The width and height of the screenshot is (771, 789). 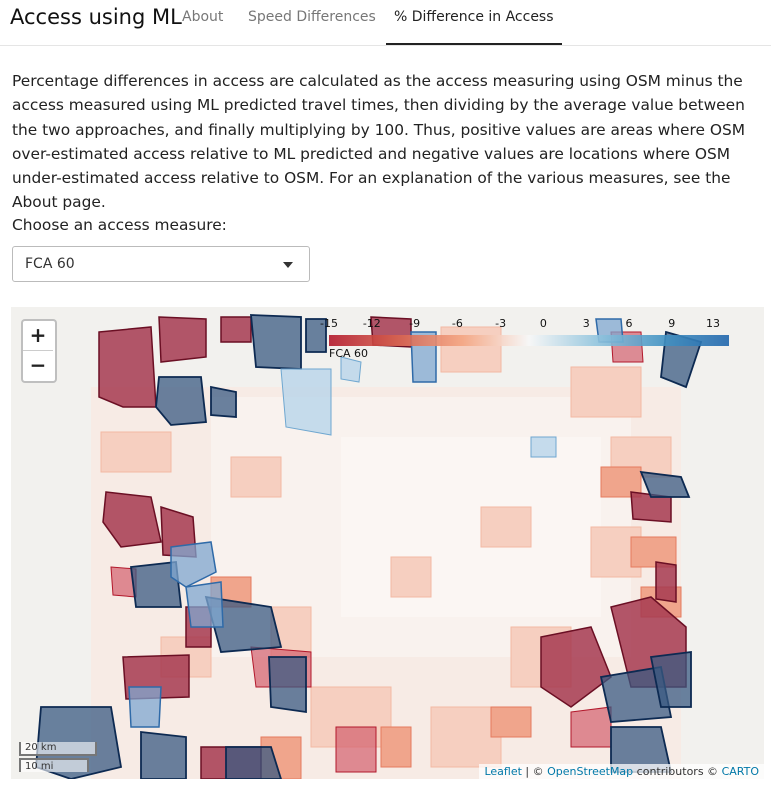 I want to click on attribution-sep: | ©, so click(x=534, y=771).